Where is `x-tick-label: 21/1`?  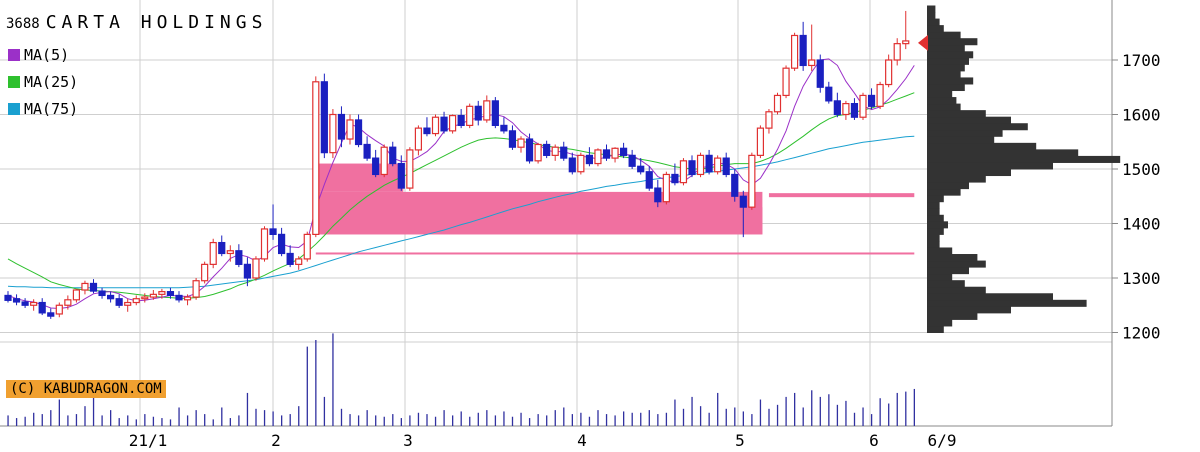 x-tick-label: 21/1 is located at coordinates (148, 440).